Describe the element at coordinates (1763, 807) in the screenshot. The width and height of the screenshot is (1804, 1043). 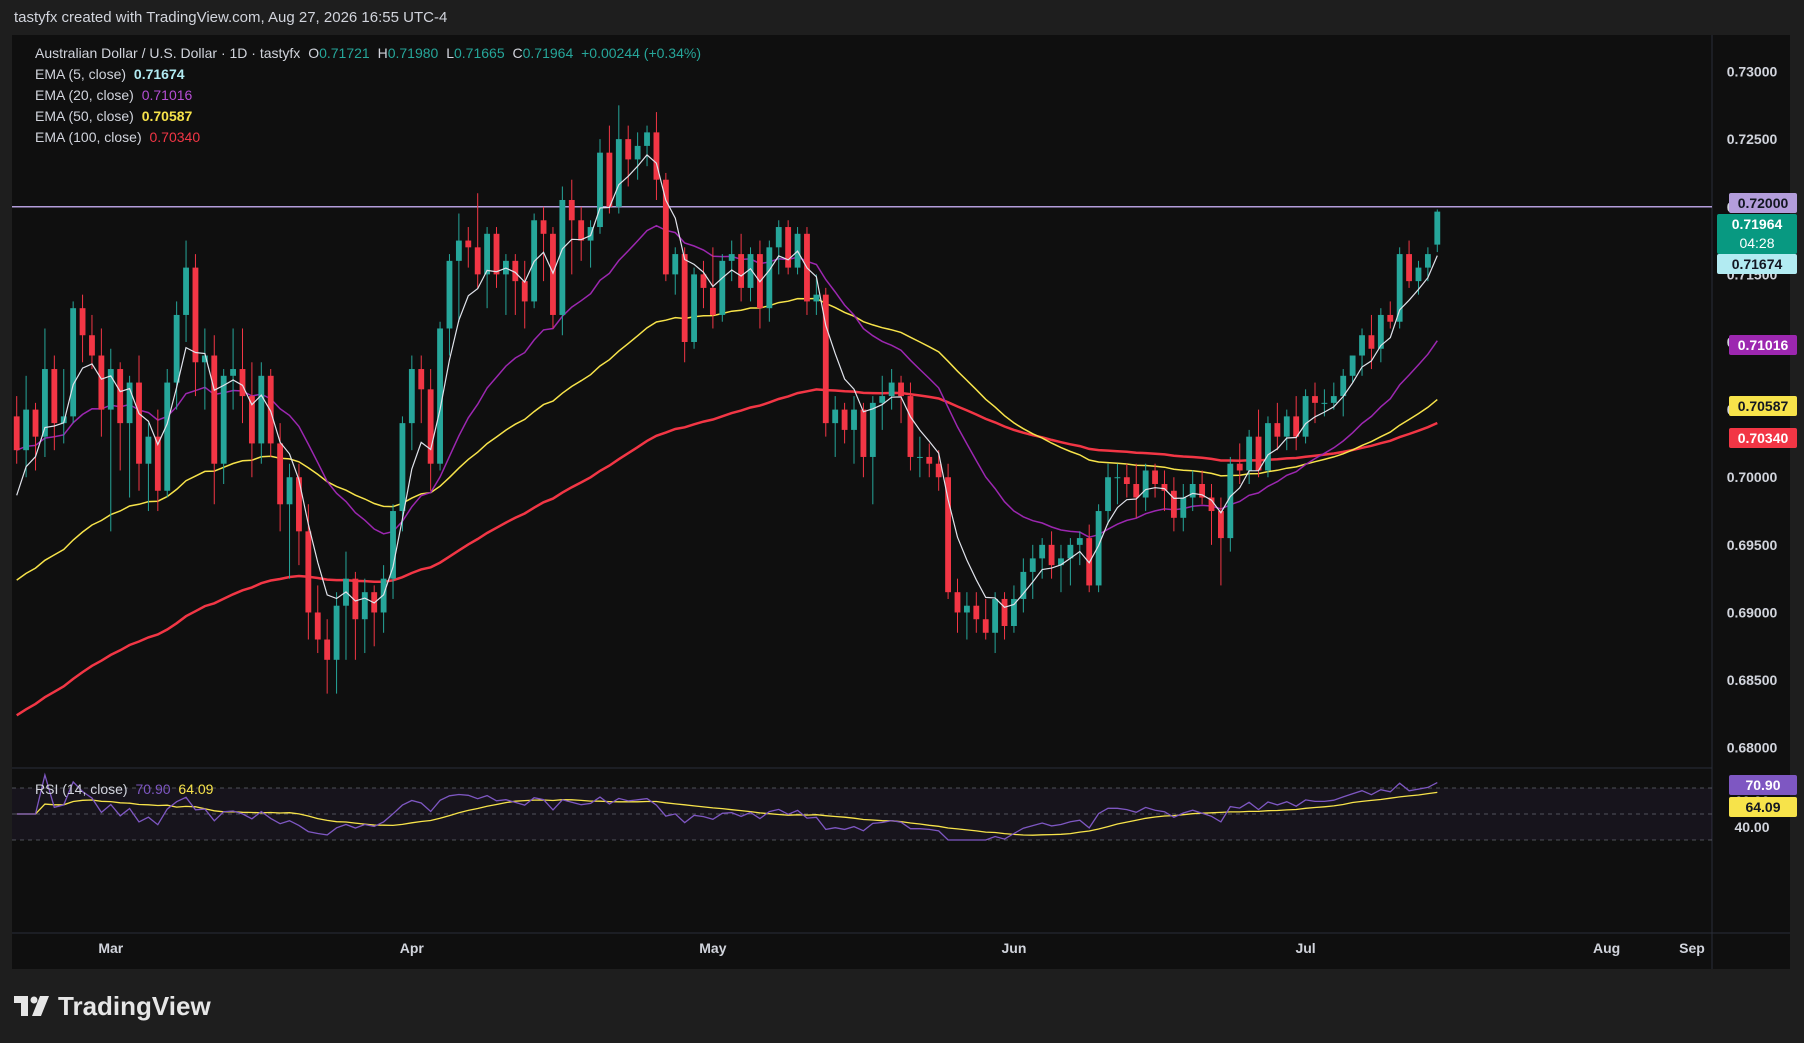
I see `rsi-ma-price-tag: 64.09` at that location.